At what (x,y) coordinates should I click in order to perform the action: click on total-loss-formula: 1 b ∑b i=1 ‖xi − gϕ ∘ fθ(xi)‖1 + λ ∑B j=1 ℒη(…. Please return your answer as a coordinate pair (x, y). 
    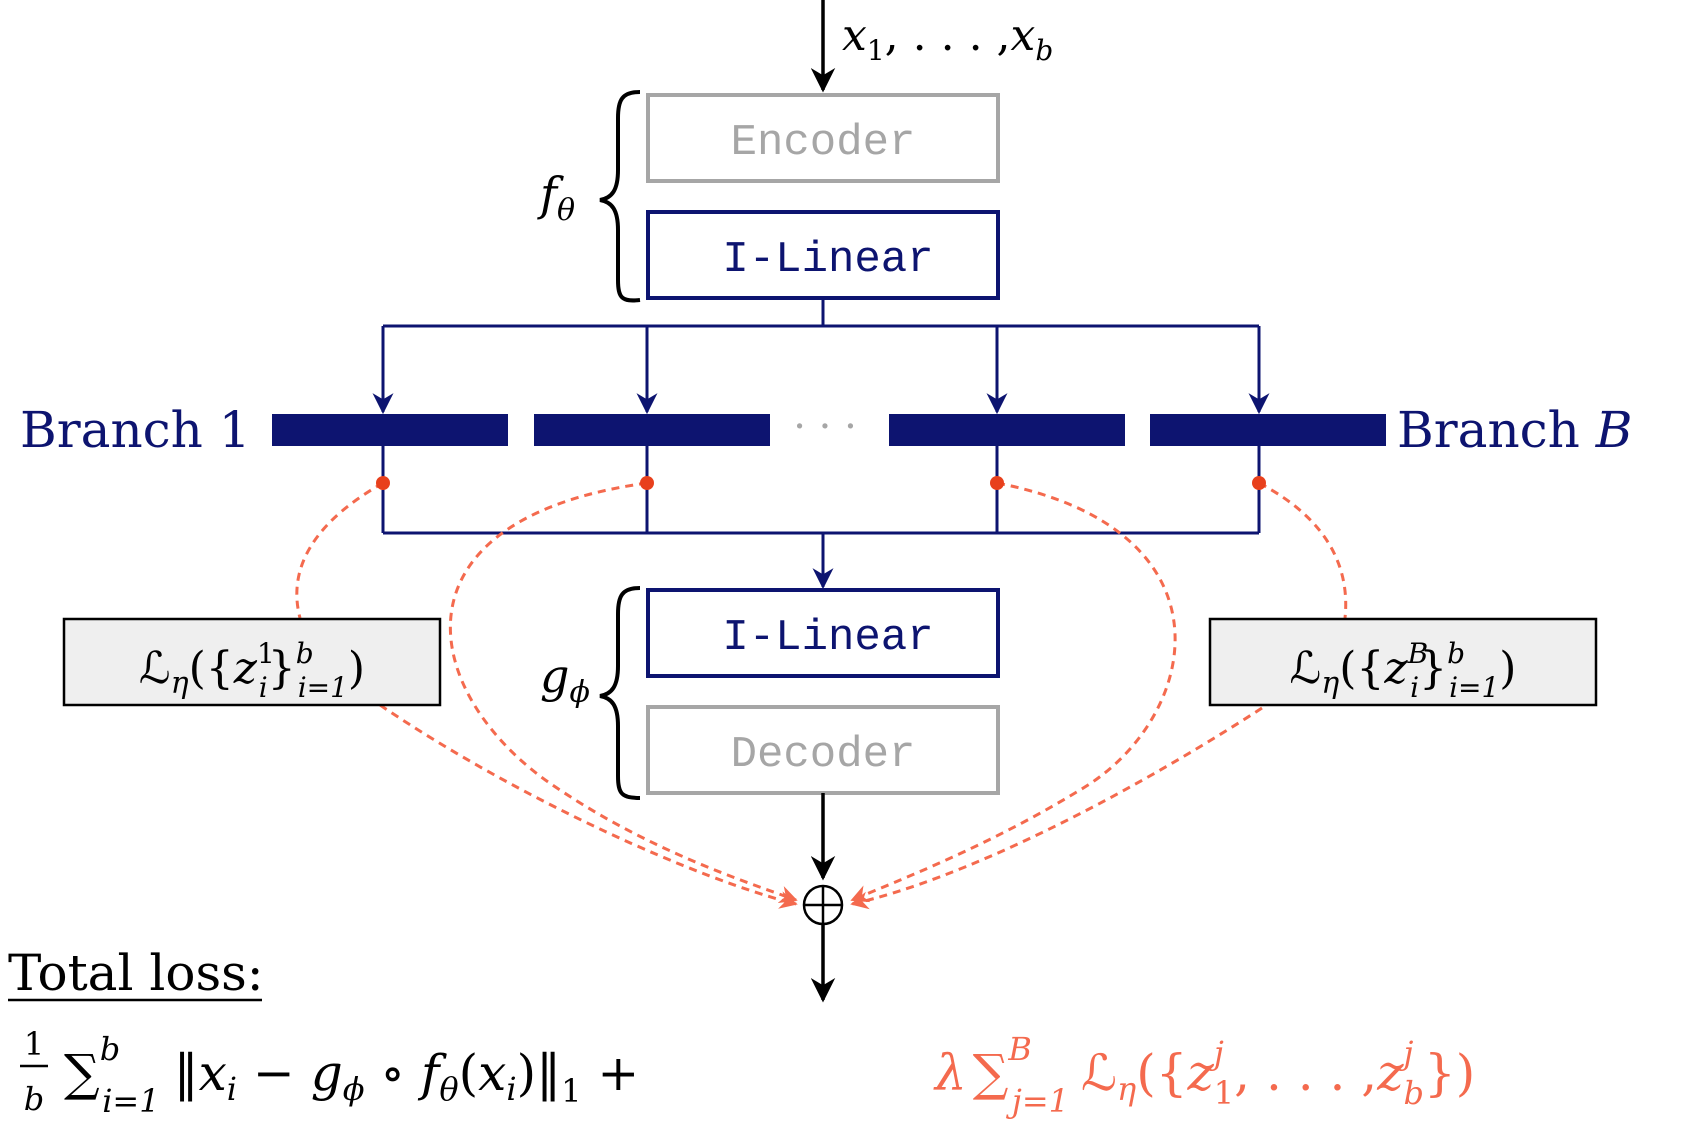
    Looking at the image, I should click on (747, 1072).